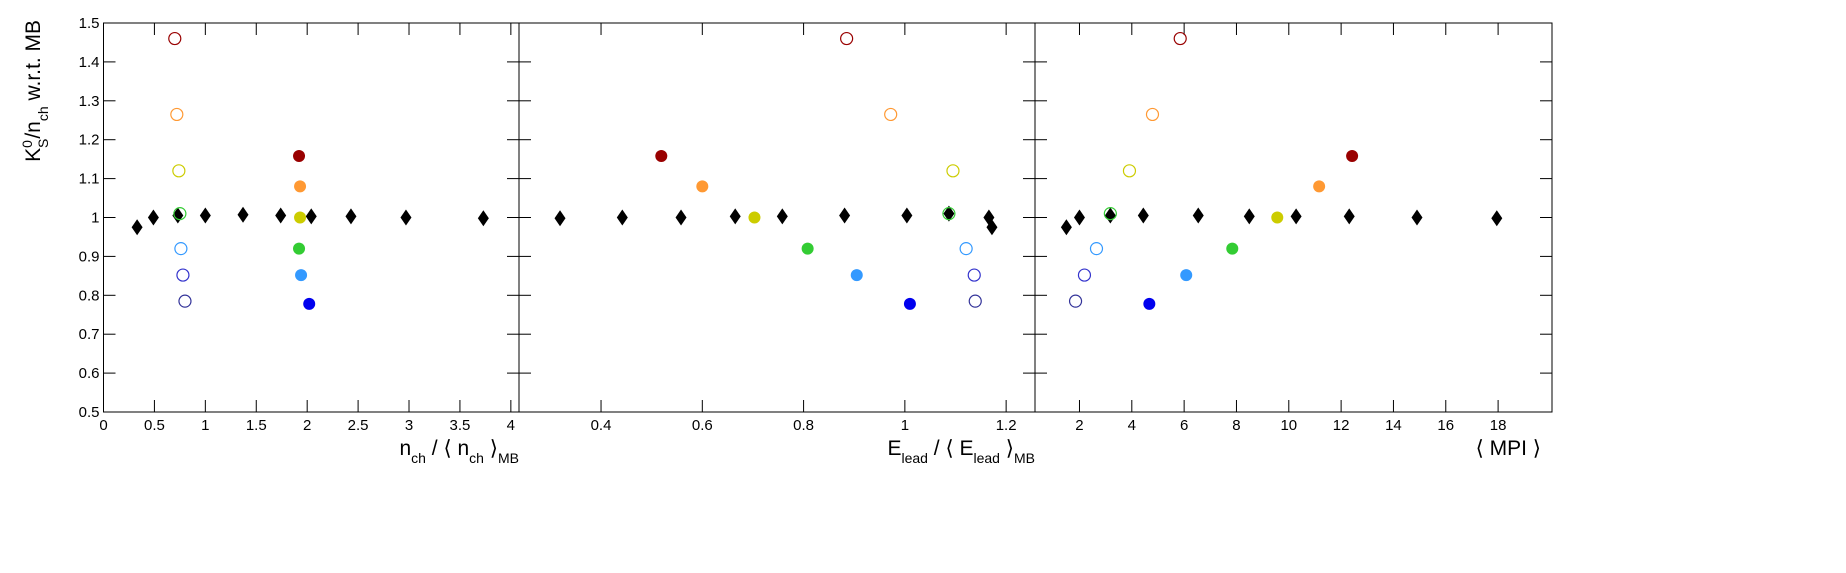  Describe the element at coordinates (256, 425) in the screenshot. I see `x-tick-label: 1.5` at that location.